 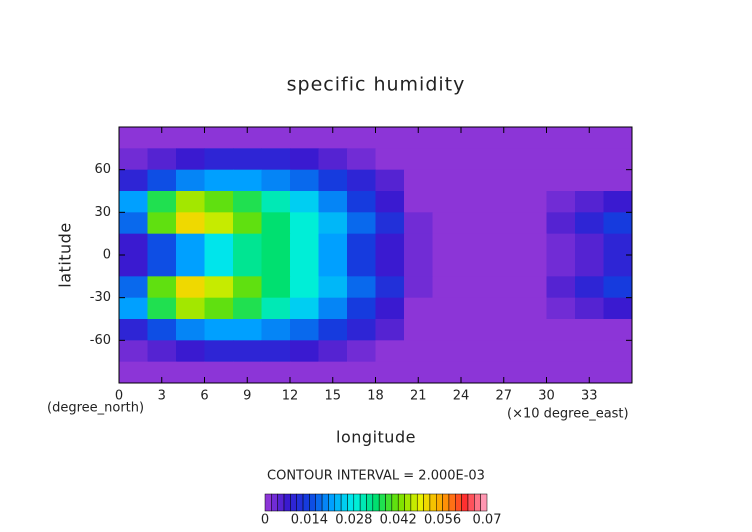 I want to click on y-tick-label: -30, so click(x=100, y=297).